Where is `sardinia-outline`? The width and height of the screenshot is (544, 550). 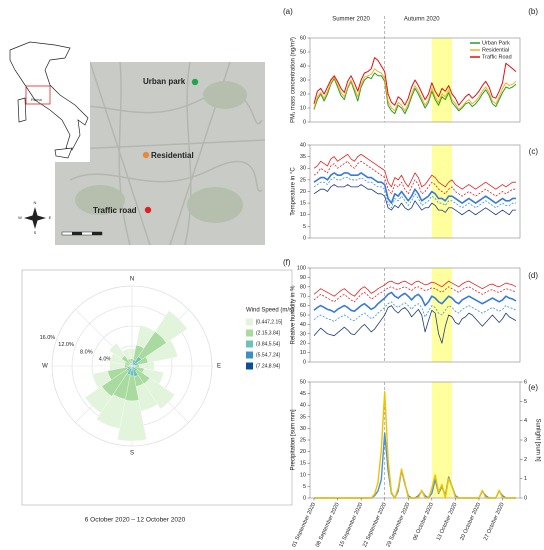 sardinia-outline is located at coordinates (22, 110).